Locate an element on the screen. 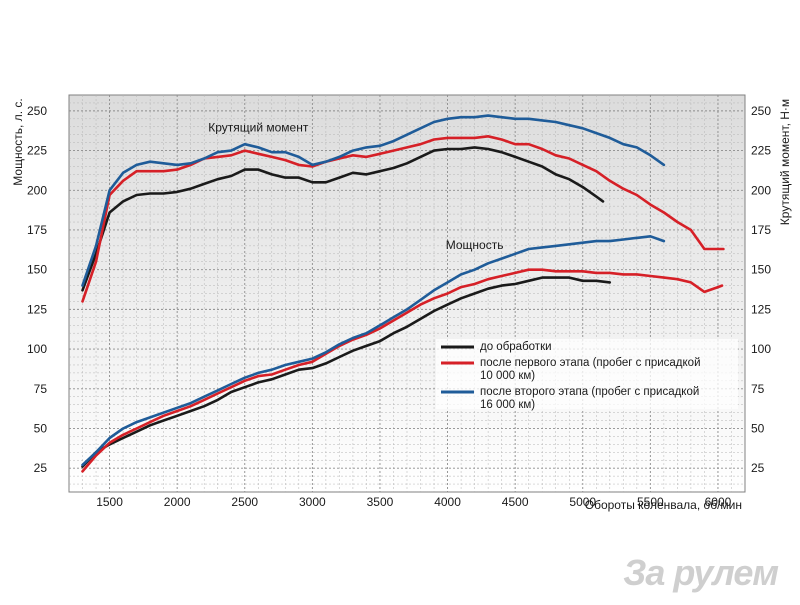 This screenshot has width=800, height=605. y-tick-label-right: 150 is located at coordinates (761, 270).